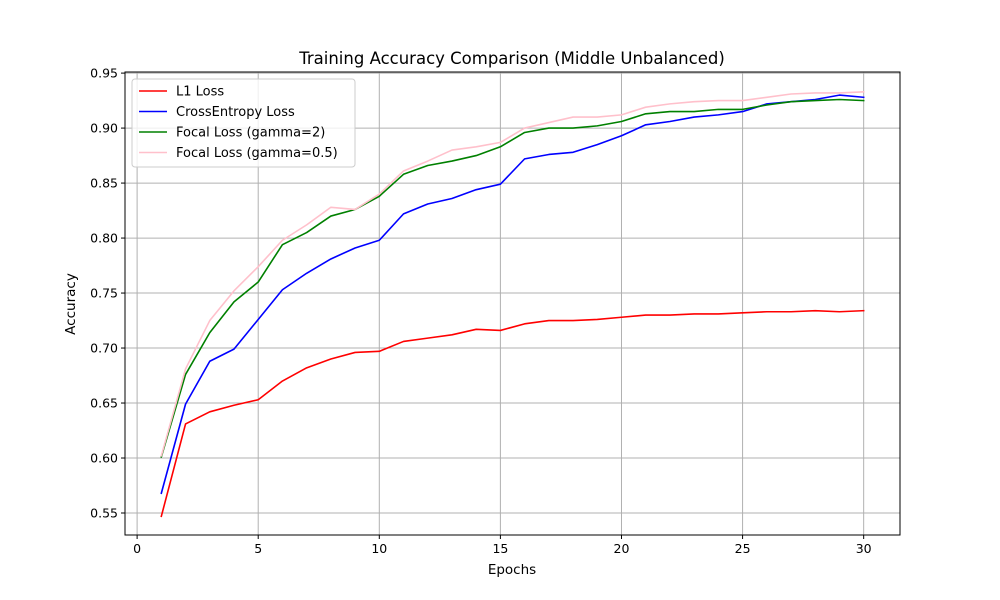  What do you see at coordinates (379, 548) in the screenshot?
I see `x-tick-label: 10` at bounding box center [379, 548].